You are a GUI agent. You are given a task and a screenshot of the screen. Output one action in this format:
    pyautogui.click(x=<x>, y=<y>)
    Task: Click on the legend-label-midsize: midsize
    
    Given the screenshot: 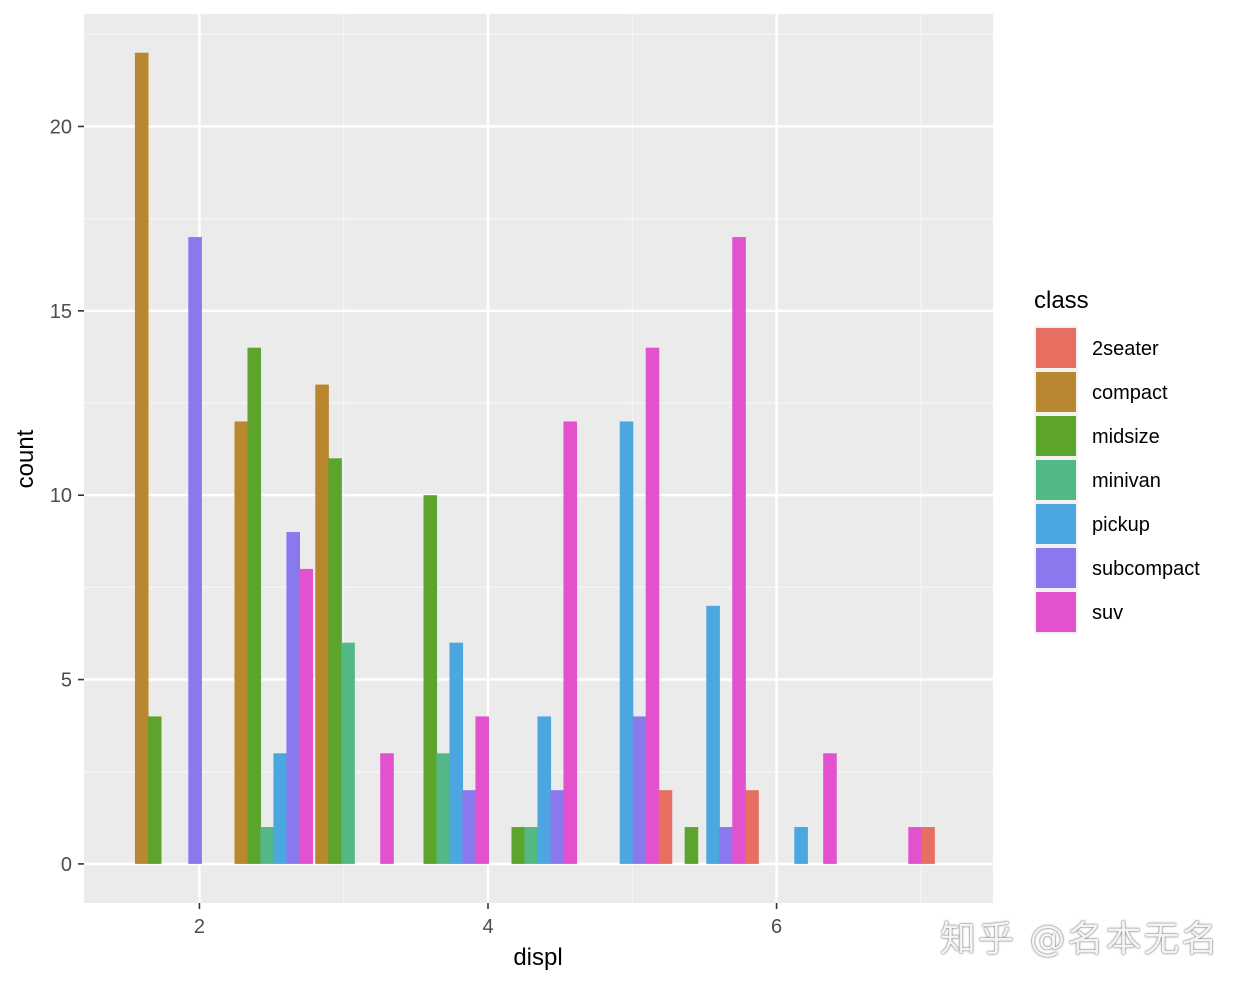 What is the action you would take?
    pyautogui.click(x=1126, y=437)
    